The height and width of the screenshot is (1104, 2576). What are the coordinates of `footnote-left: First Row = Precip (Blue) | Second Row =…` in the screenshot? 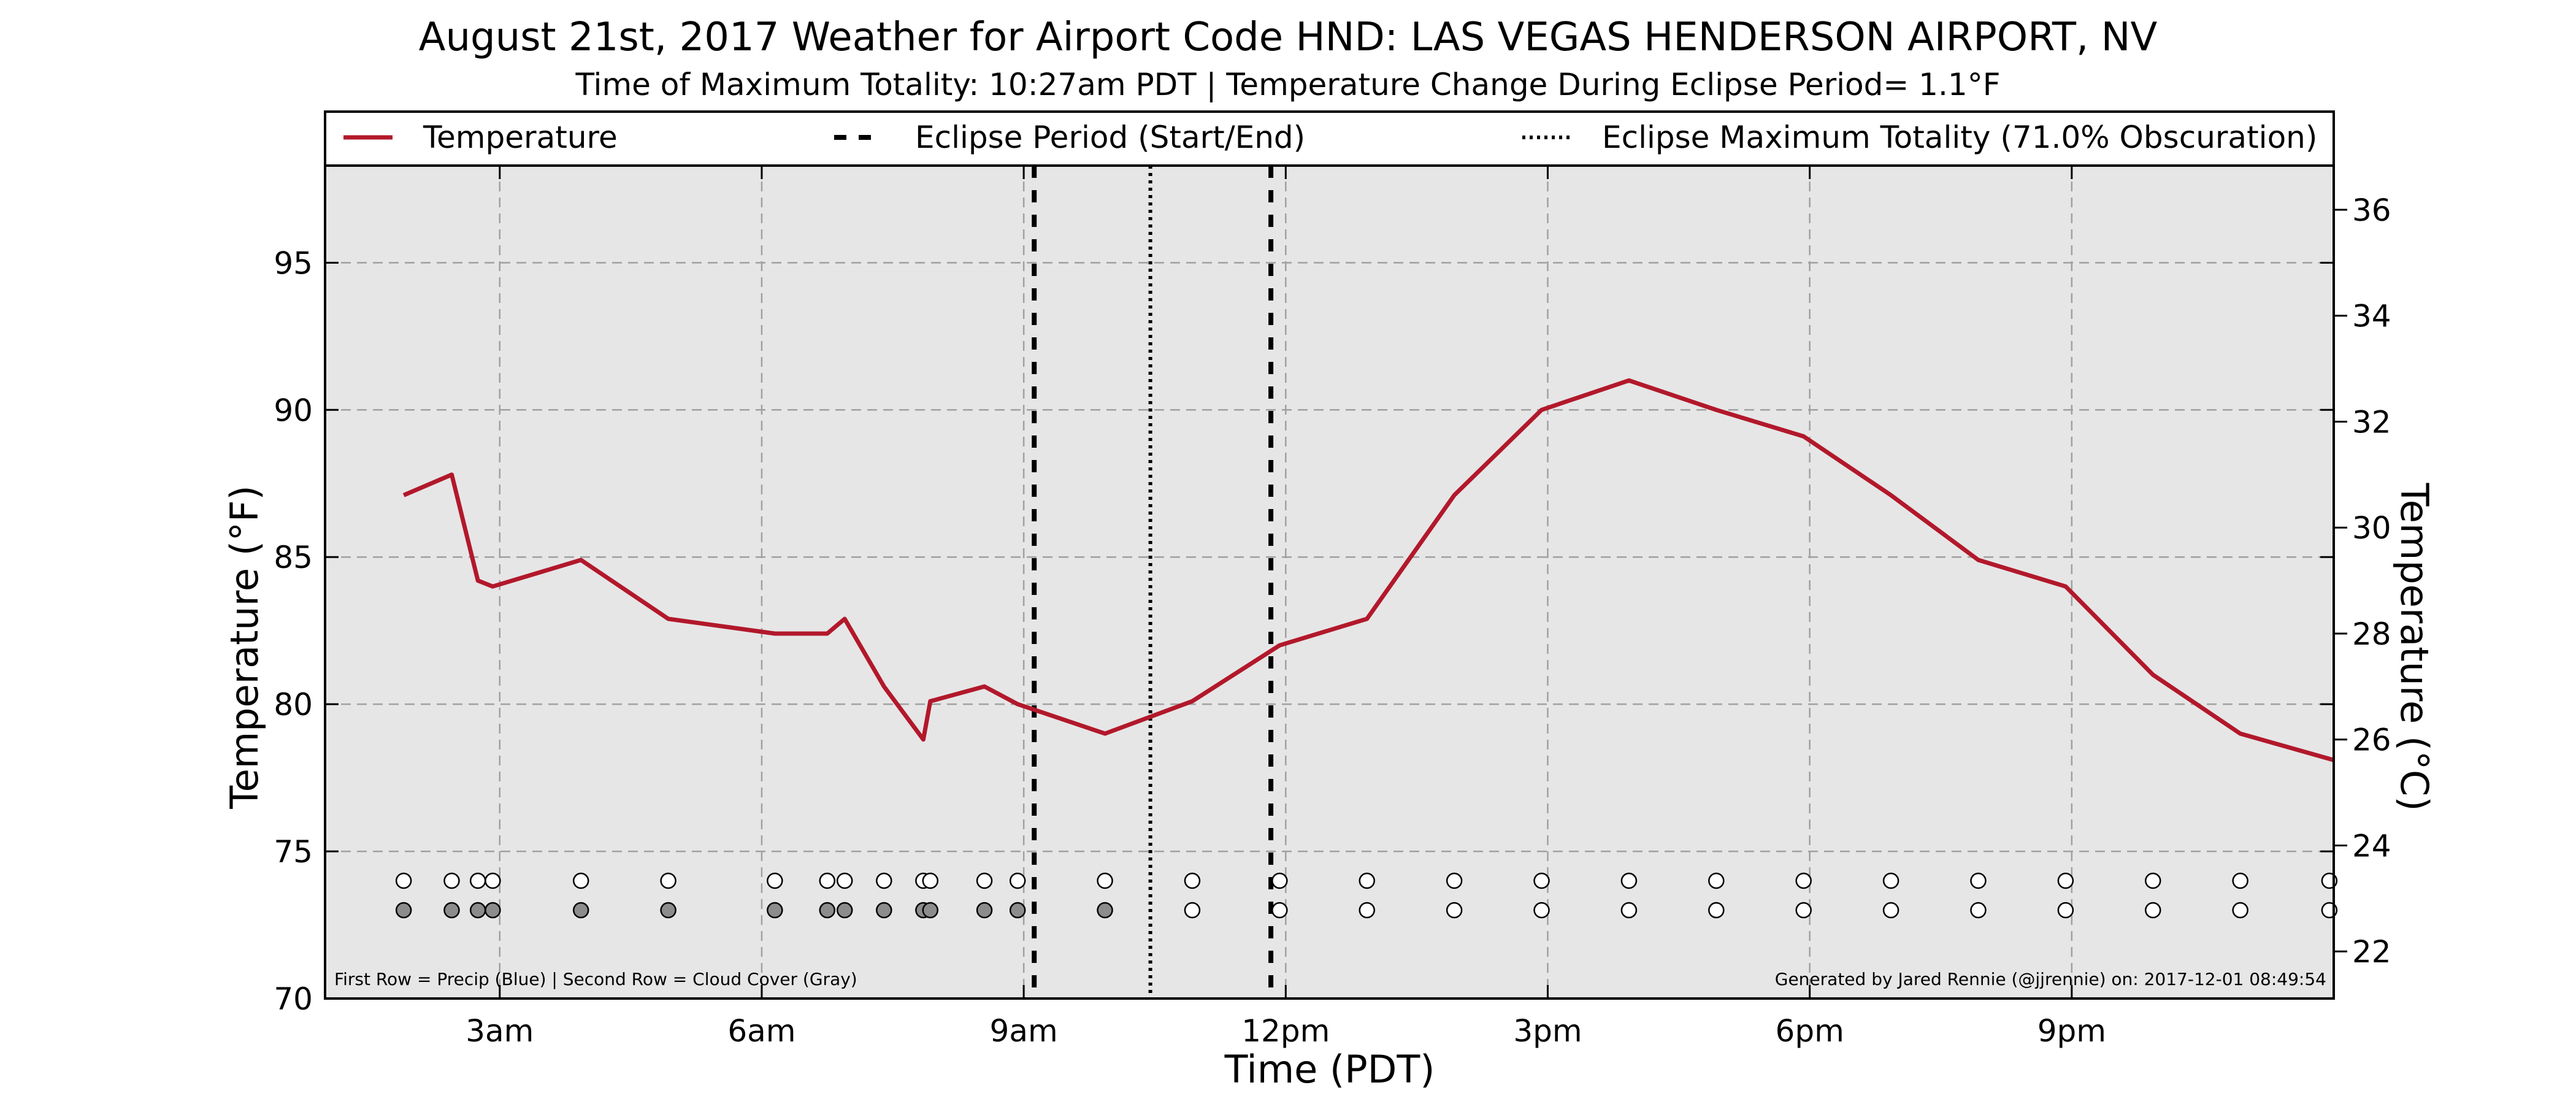 It's located at (595, 979).